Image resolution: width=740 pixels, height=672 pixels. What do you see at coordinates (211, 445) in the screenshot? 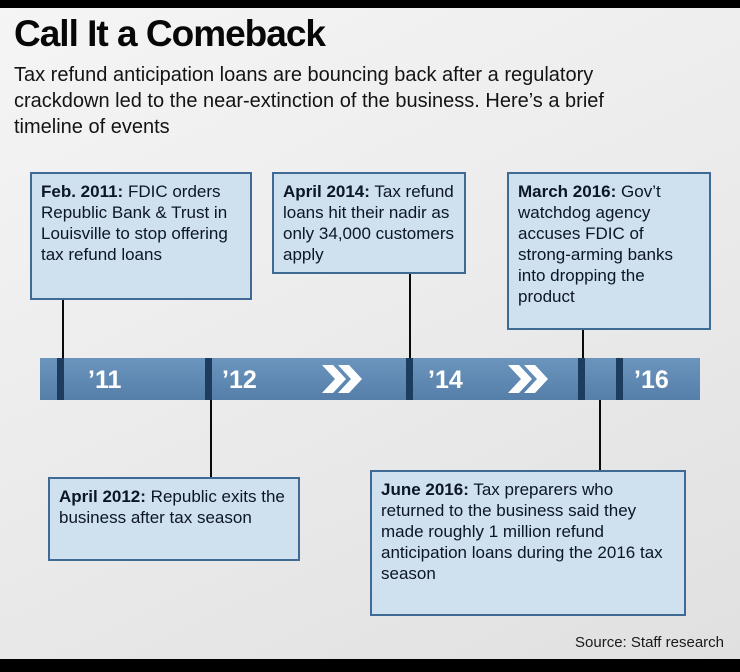
I see `connector-line-april-2012` at bounding box center [211, 445].